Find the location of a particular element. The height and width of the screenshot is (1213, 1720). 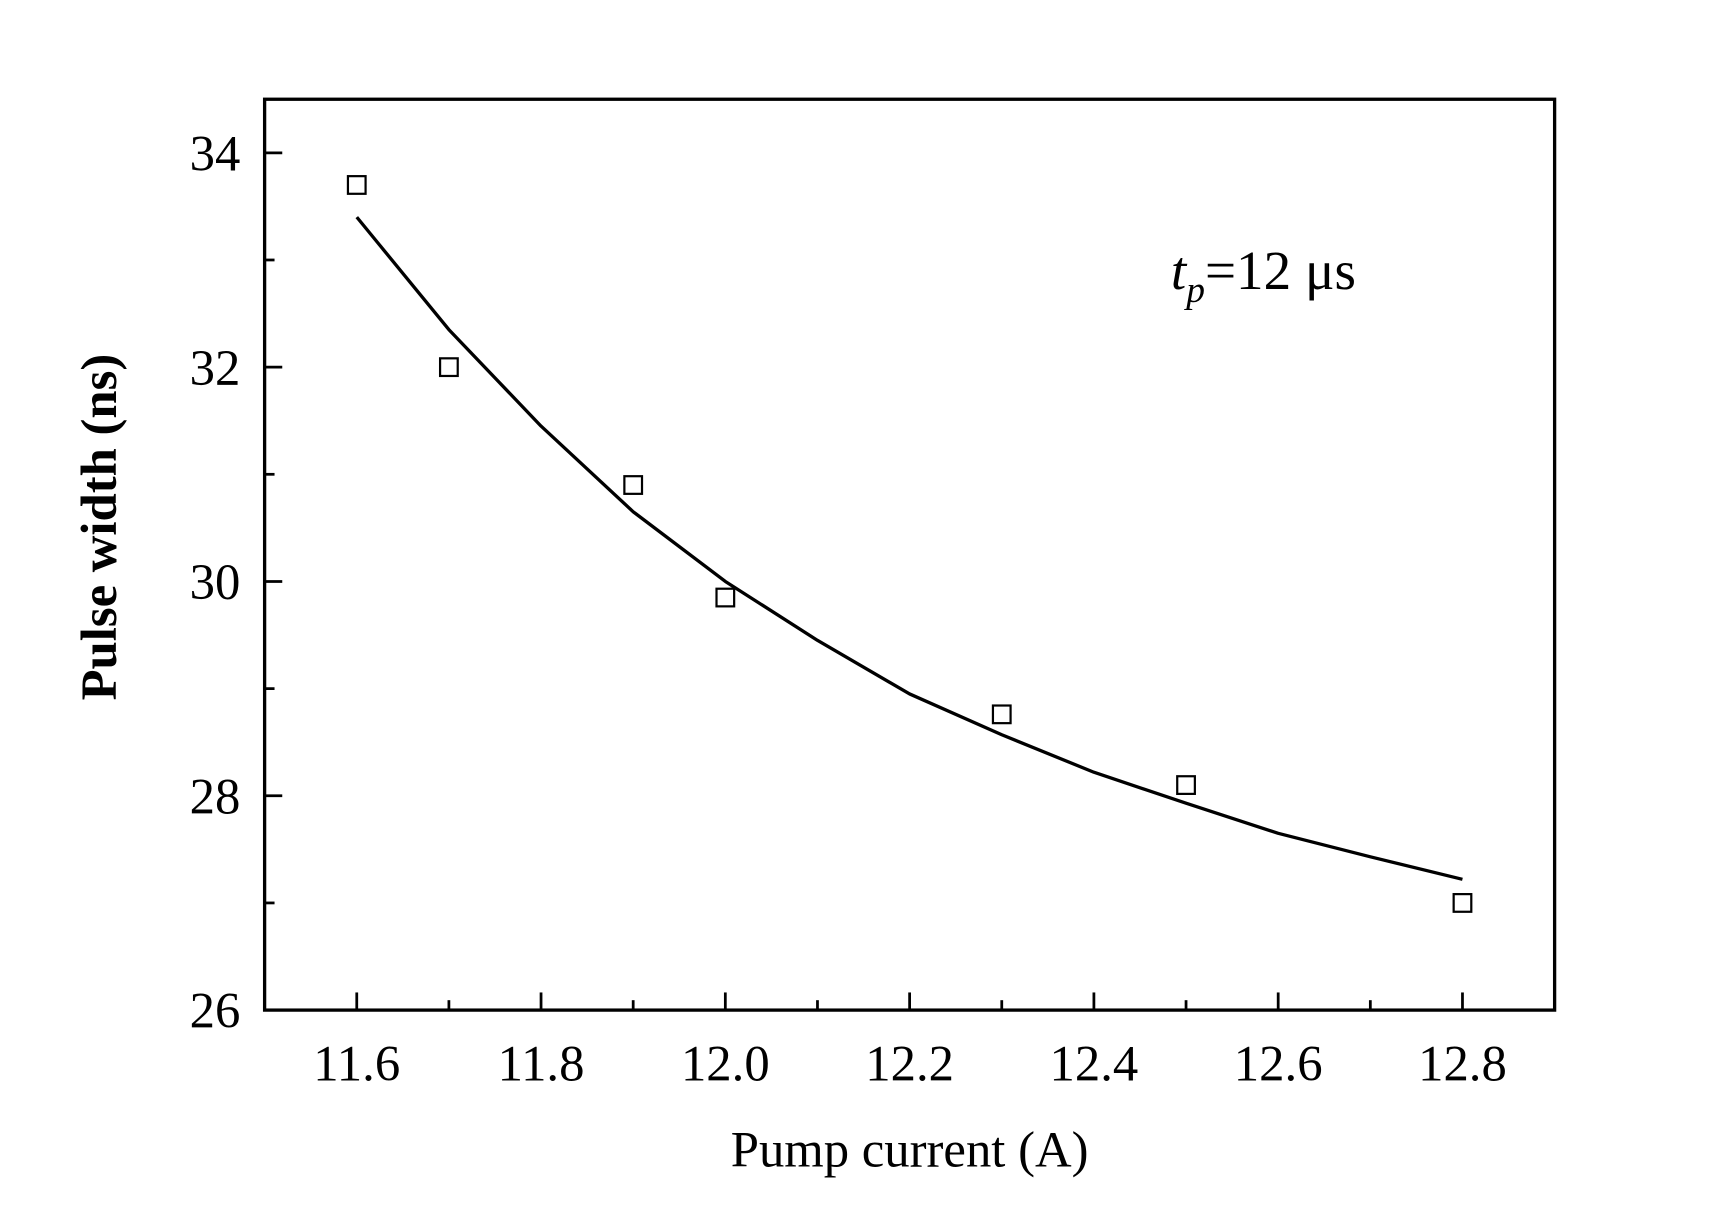

x-tick-label: 12.2 is located at coordinates (909, 1064).